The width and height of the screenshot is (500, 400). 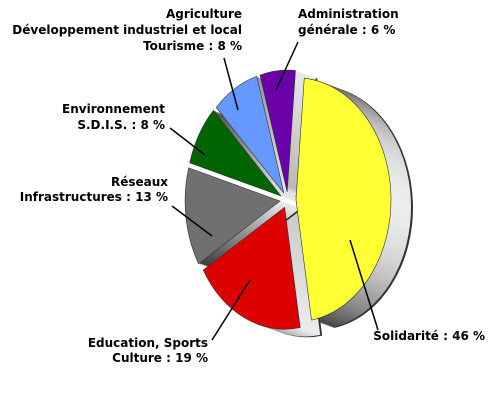 What do you see at coordinates (348, 14) in the screenshot?
I see `slice-label: Administration` at bounding box center [348, 14].